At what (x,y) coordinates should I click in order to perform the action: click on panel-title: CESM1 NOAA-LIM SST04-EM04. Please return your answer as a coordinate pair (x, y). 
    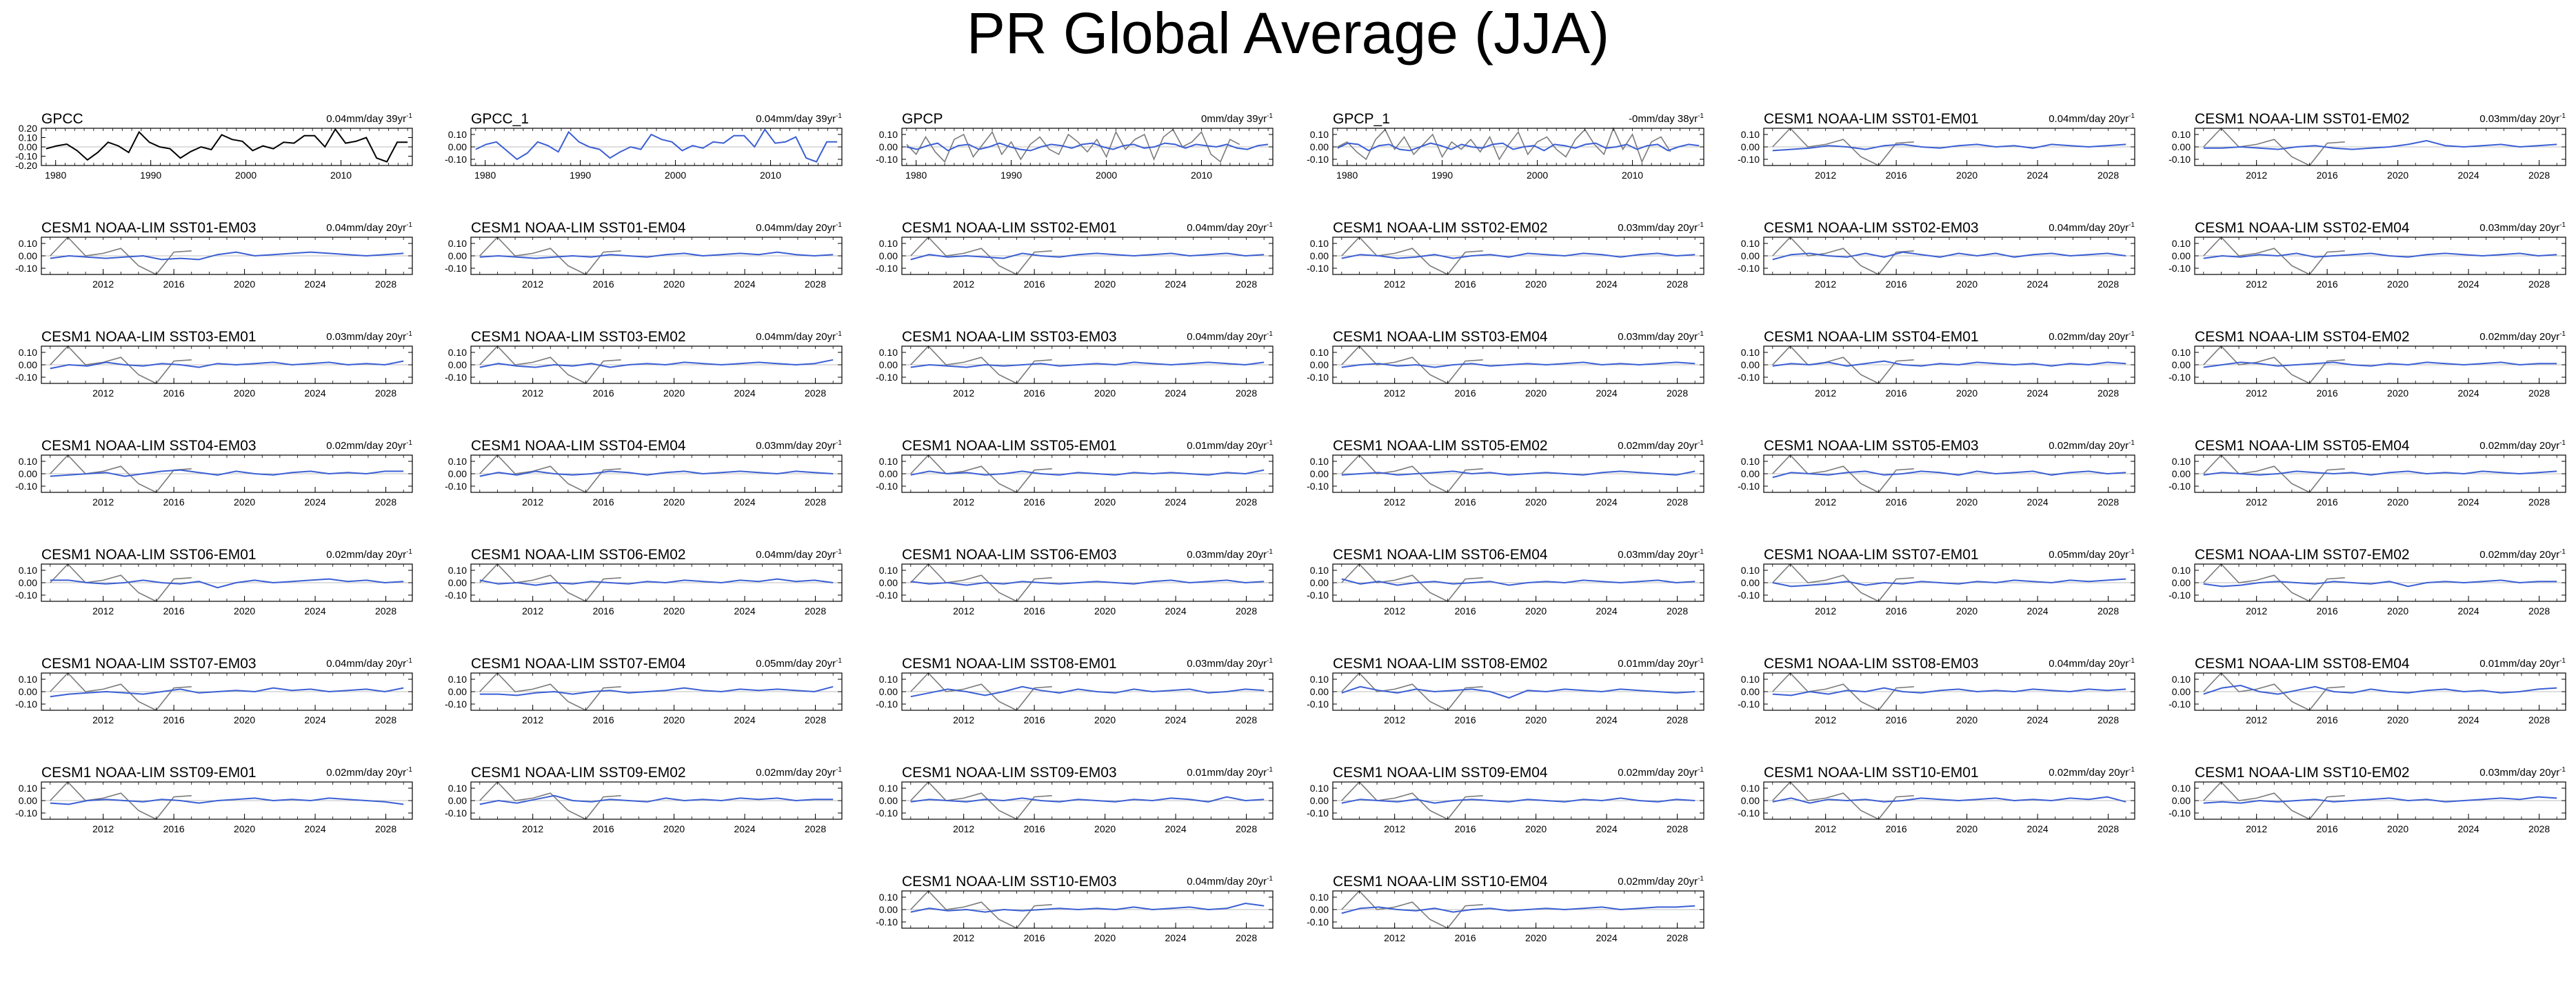
    Looking at the image, I should click on (578, 446).